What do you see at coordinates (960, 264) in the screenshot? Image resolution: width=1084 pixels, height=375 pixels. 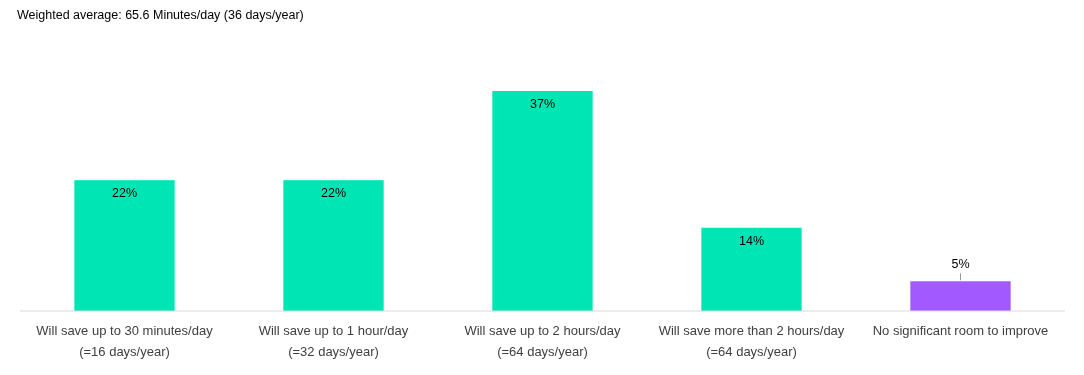 I see `data-label: 5%` at bounding box center [960, 264].